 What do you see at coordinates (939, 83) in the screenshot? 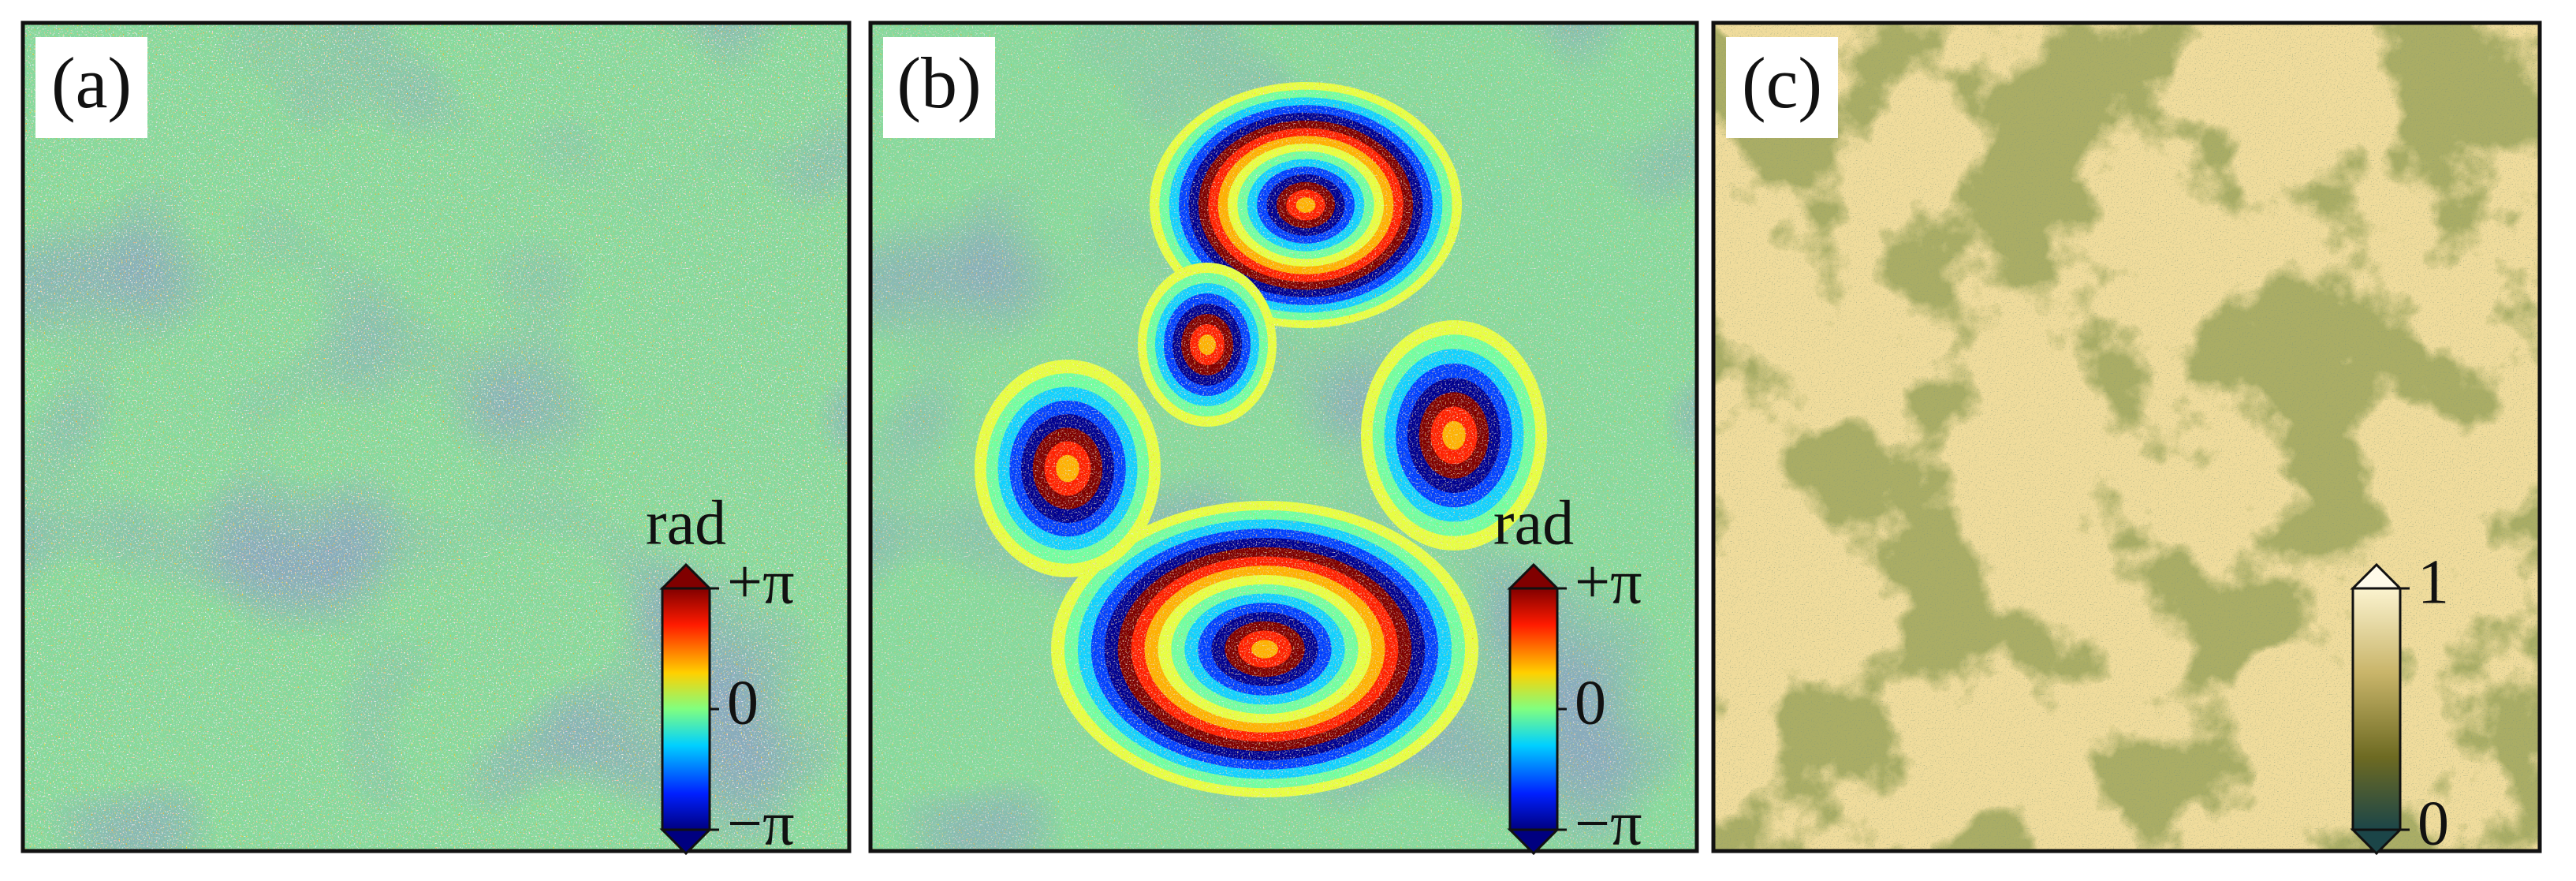
I see `panel-label: (b)` at bounding box center [939, 83].